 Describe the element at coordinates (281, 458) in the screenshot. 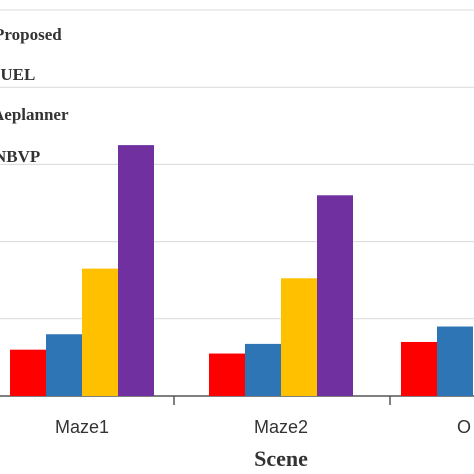

I see `x-axis-title: Scene` at that location.